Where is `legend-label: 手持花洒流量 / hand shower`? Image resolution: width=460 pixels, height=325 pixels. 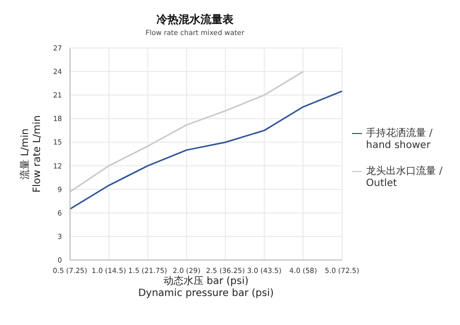 legend-label: 手持花洒流量 / hand shower is located at coordinates (400, 140).